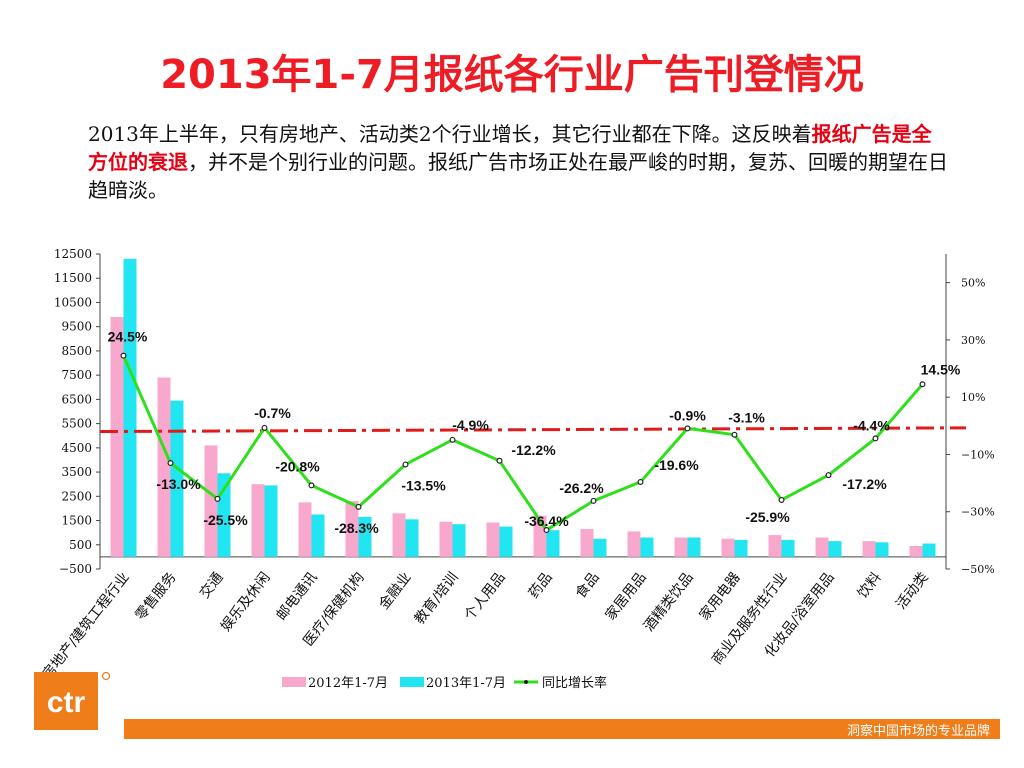 The width and height of the screenshot is (1024, 768). Describe the element at coordinates (510, 148) in the screenshot. I see `summary-highlight: 报纸广告是全方位的衰退` at that location.